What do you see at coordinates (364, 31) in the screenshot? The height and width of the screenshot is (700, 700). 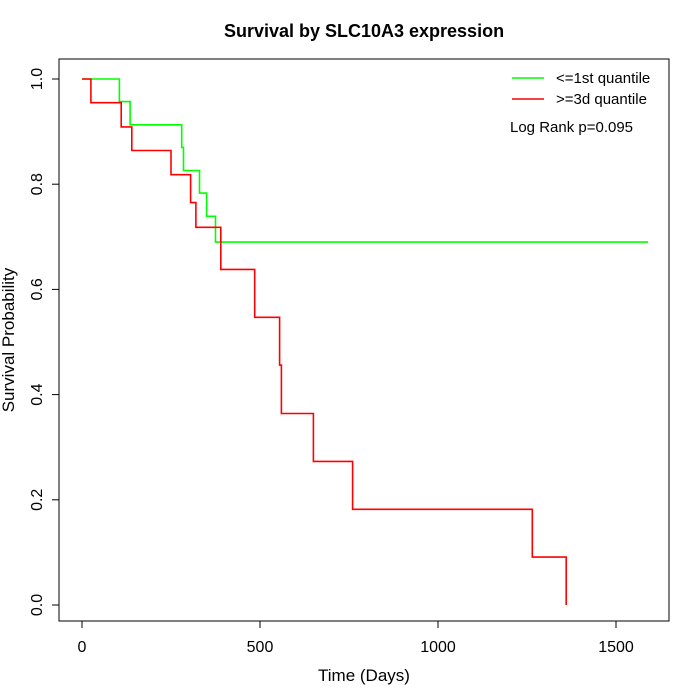 I see `chart-title: Survival by SLC10A3 expression` at bounding box center [364, 31].